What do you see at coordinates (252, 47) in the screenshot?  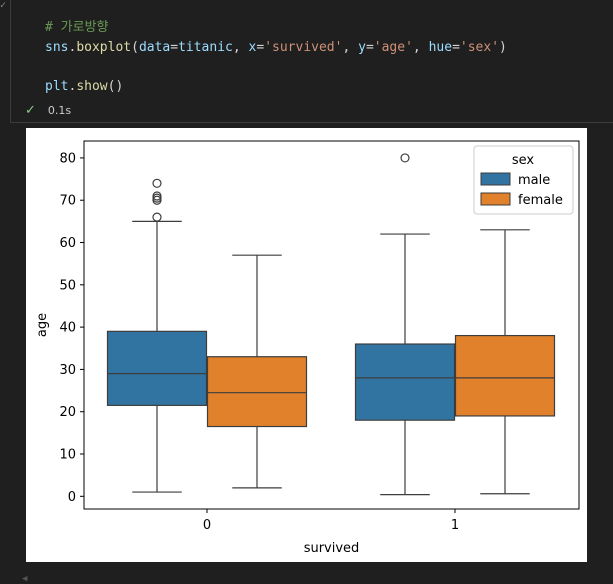 I see `code-token: x` at bounding box center [252, 47].